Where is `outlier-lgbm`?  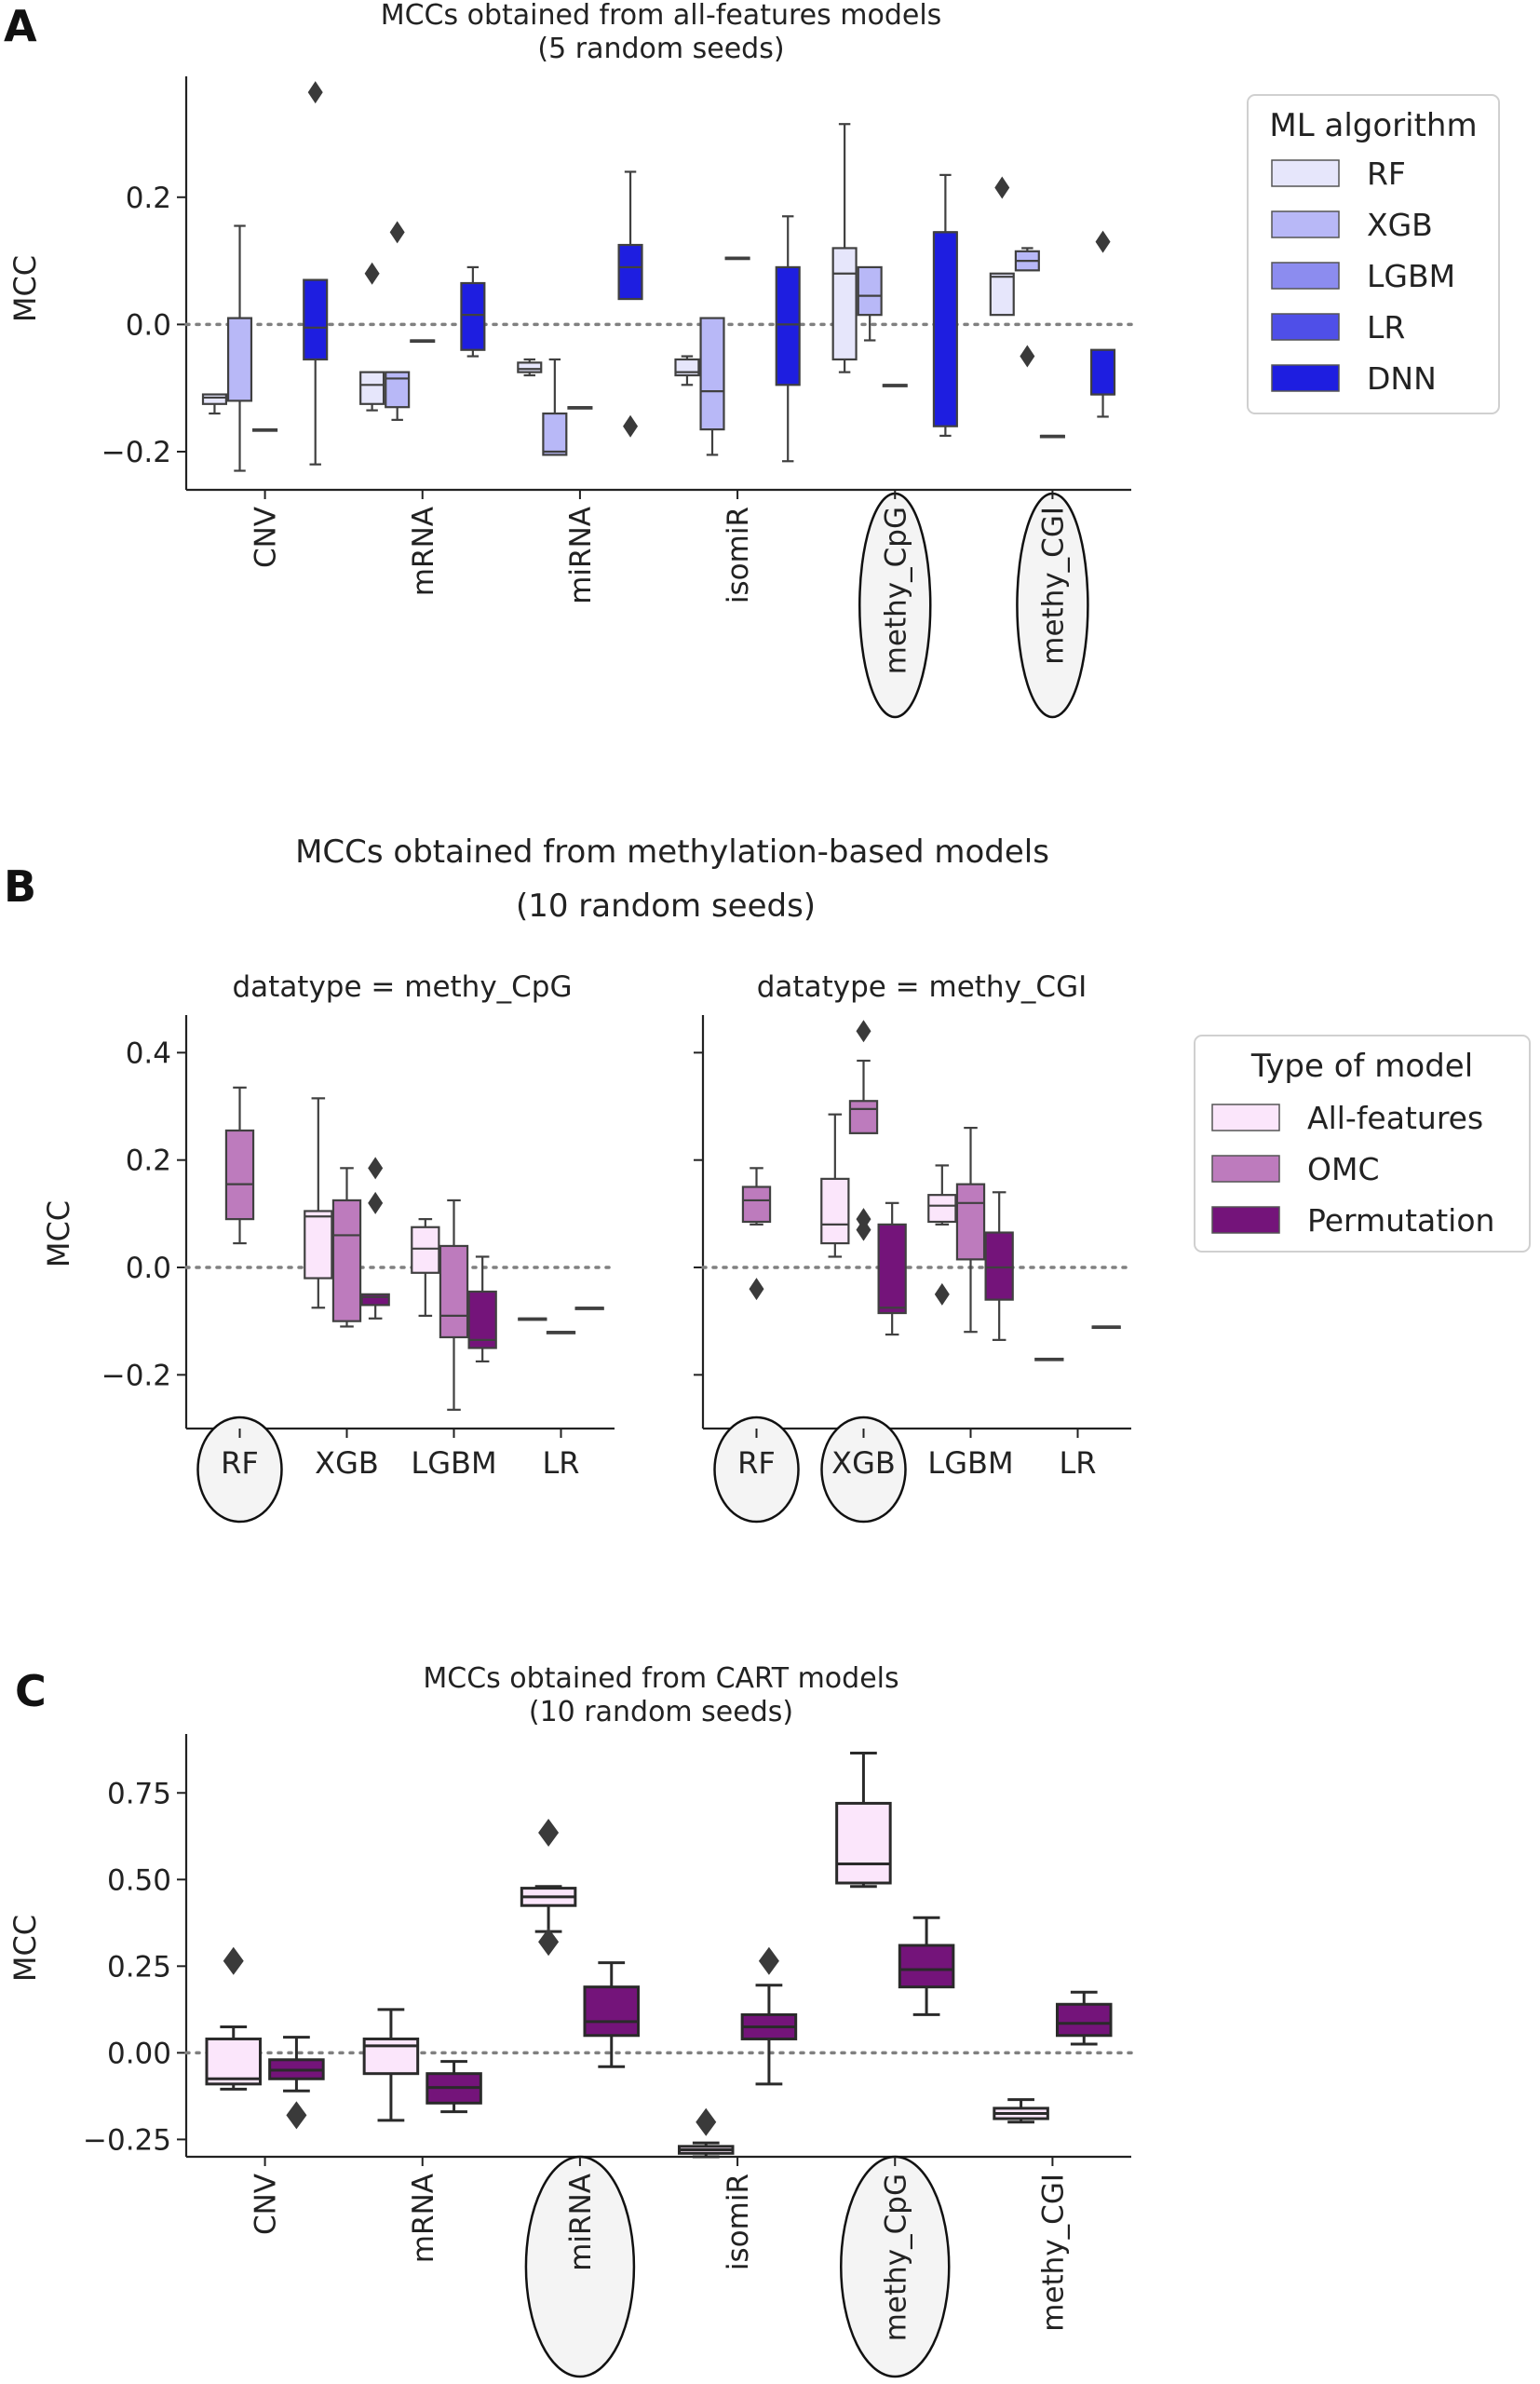 outlier-lgbm is located at coordinates (942, 1294).